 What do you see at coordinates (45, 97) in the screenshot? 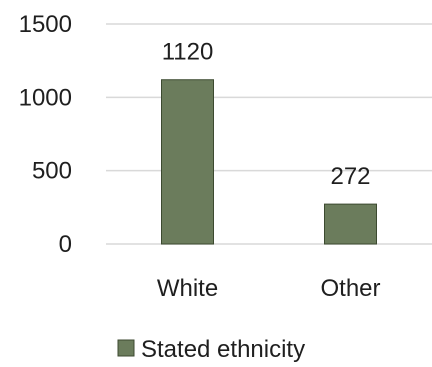
I see `y-tick-label: 1000` at bounding box center [45, 97].